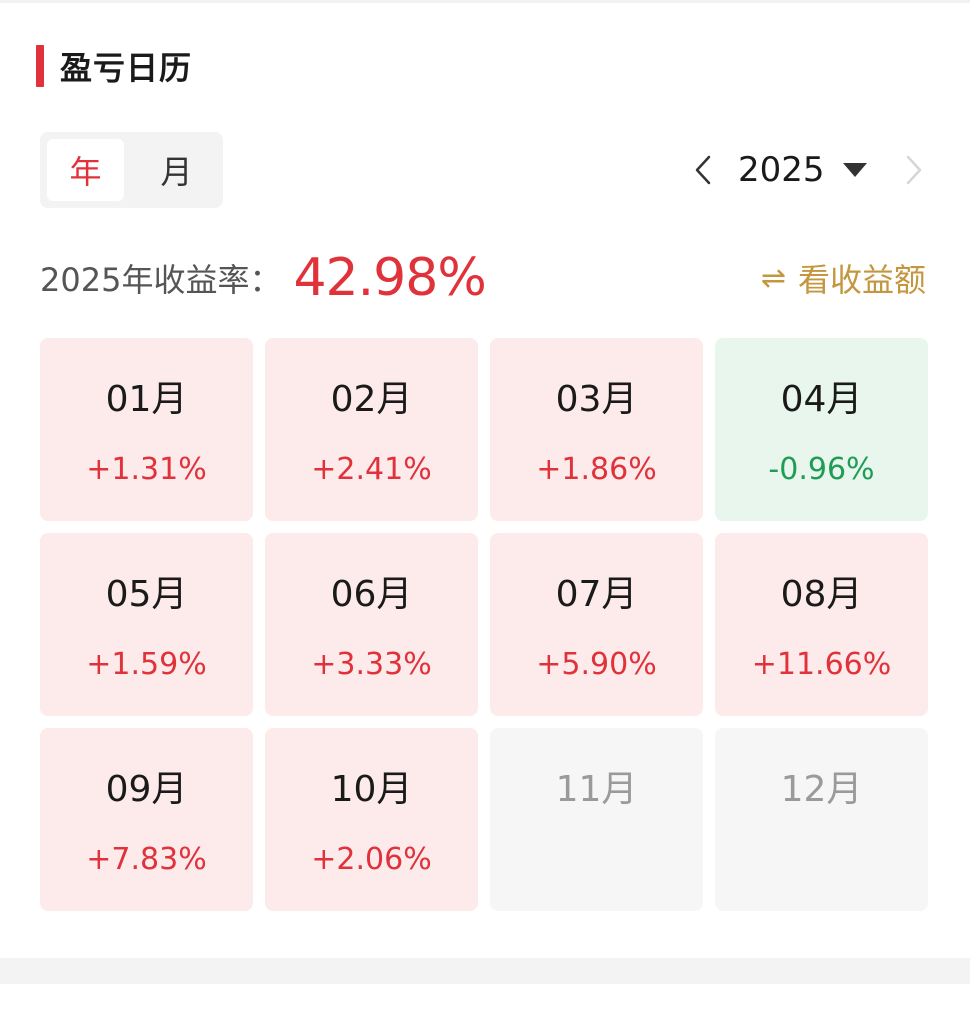 This screenshot has height=1024, width=970. What do you see at coordinates (596, 624) in the screenshot?
I see `month-cell: 07月 +5.90%` at bounding box center [596, 624].